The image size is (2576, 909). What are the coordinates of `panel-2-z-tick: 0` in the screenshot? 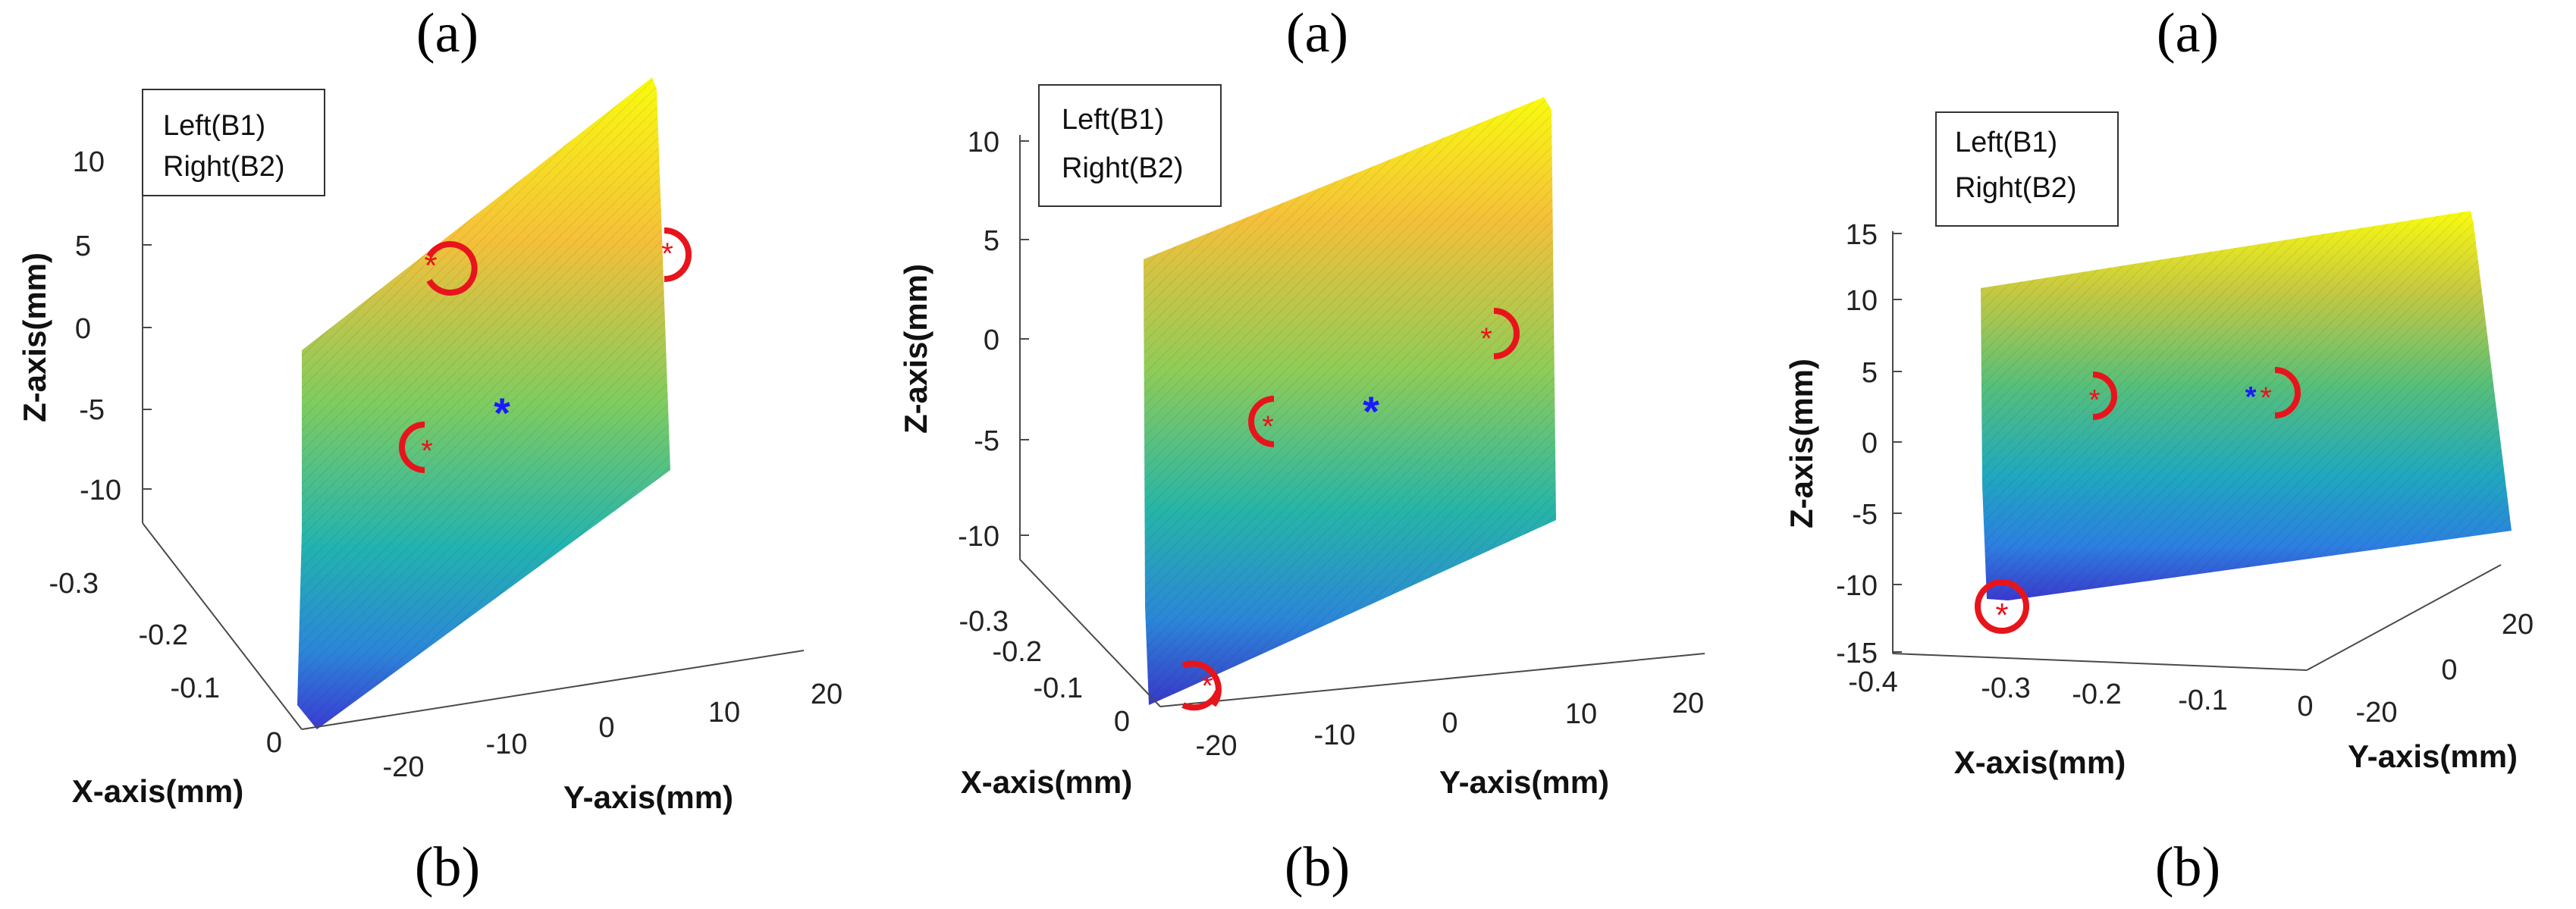 It's located at (991, 340).